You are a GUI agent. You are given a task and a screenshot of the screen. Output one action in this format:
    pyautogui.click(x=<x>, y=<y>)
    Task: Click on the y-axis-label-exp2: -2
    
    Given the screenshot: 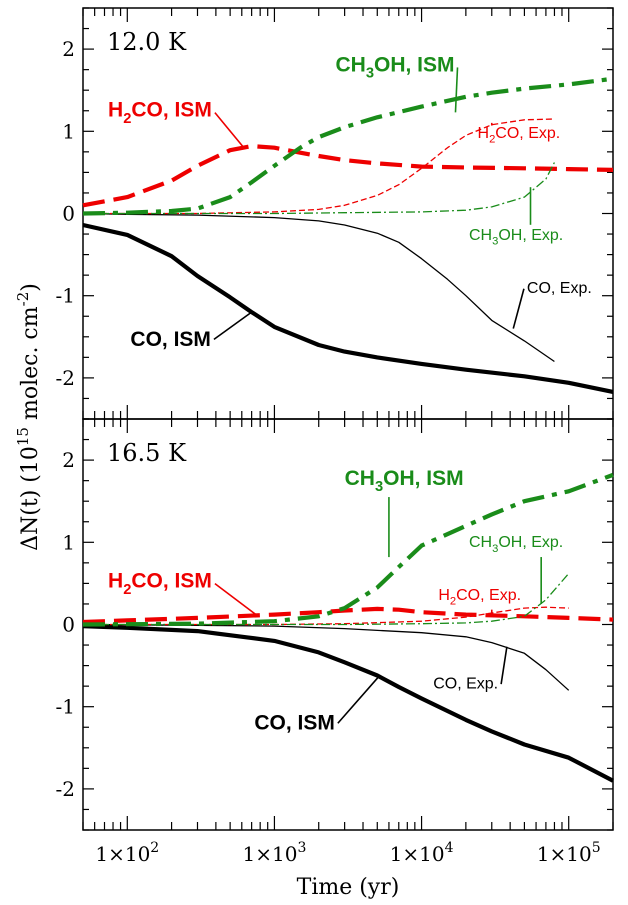 What is the action you would take?
    pyautogui.click(x=23, y=299)
    